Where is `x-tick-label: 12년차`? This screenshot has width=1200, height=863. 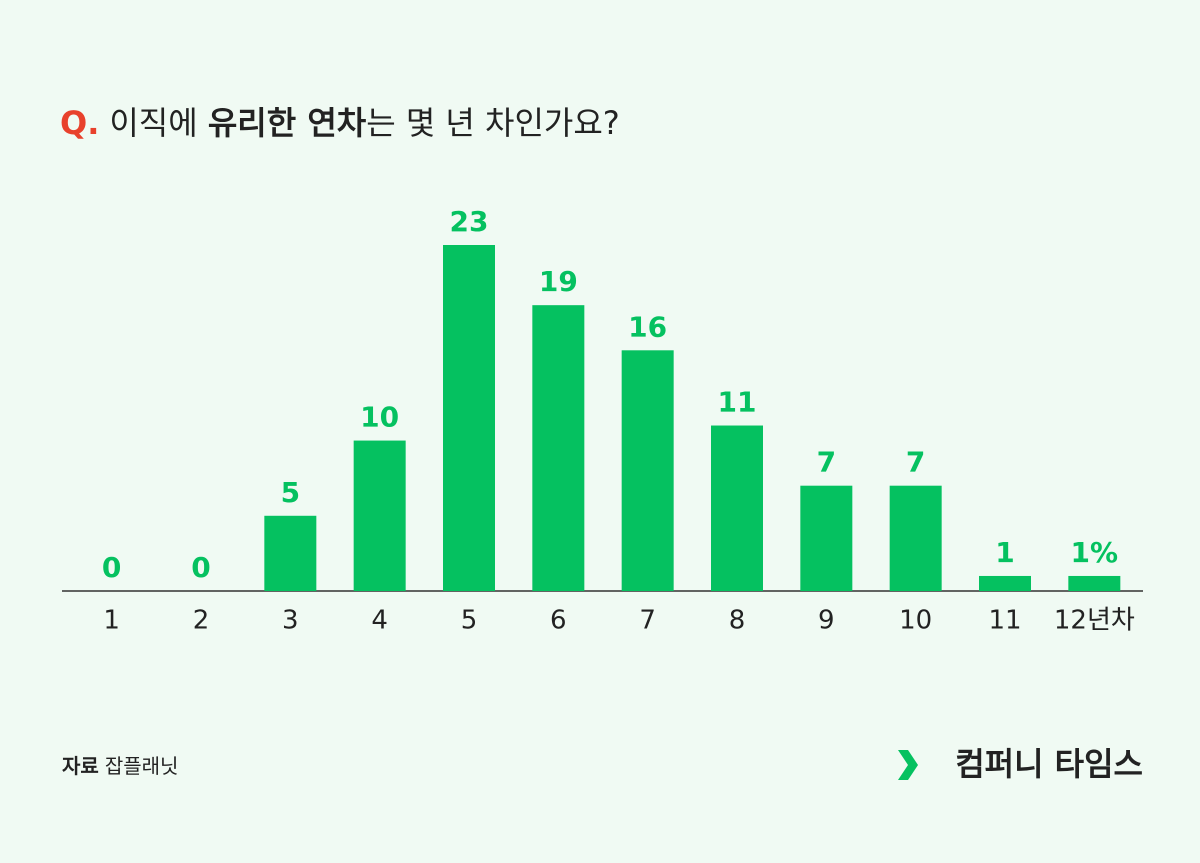
x-tick-label: 12년차 is located at coordinates (1094, 621).